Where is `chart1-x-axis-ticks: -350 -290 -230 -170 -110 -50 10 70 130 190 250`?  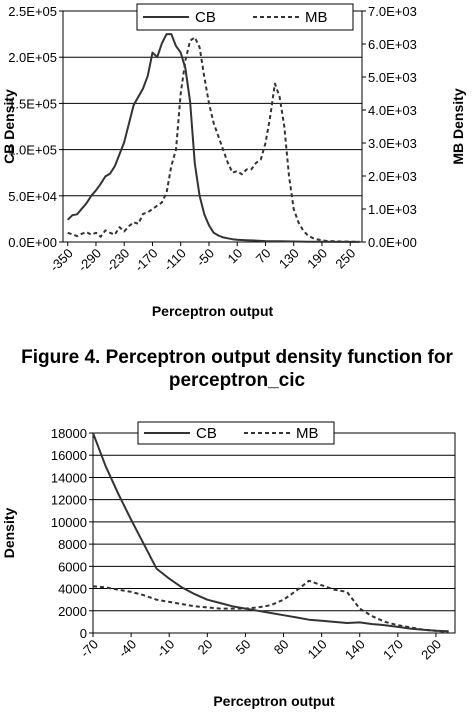 chart1-x-axis-ticks: -350 -290 -230 -170 -110 -50 10 70 130 190 250 is located at coordinates (202, 258).